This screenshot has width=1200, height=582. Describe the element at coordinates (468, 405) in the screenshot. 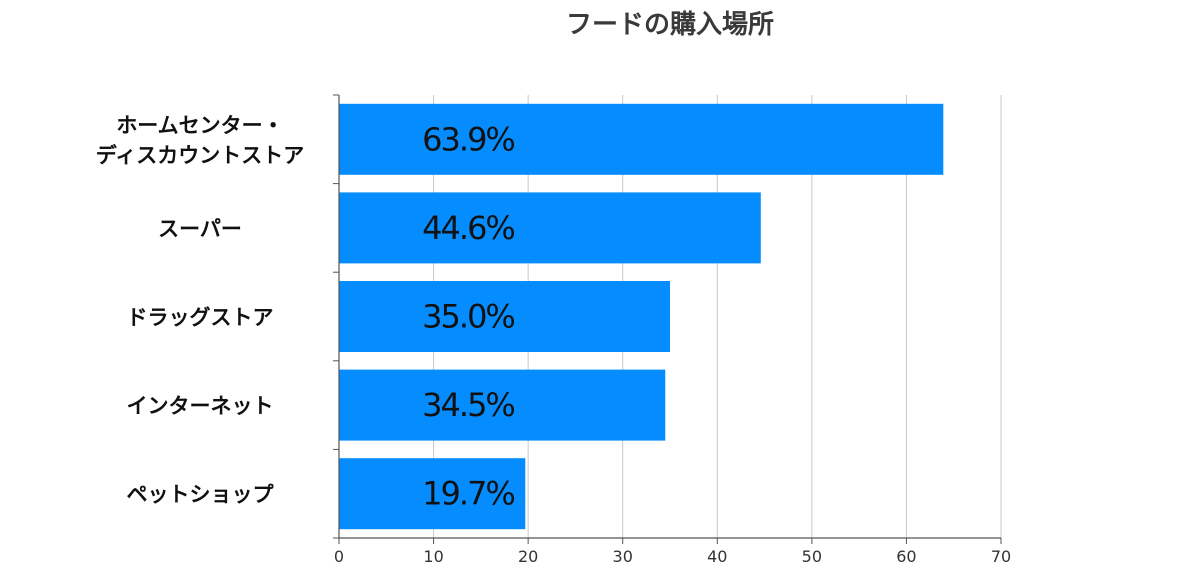

I see `bar-value-label: 34.5%` at that location.